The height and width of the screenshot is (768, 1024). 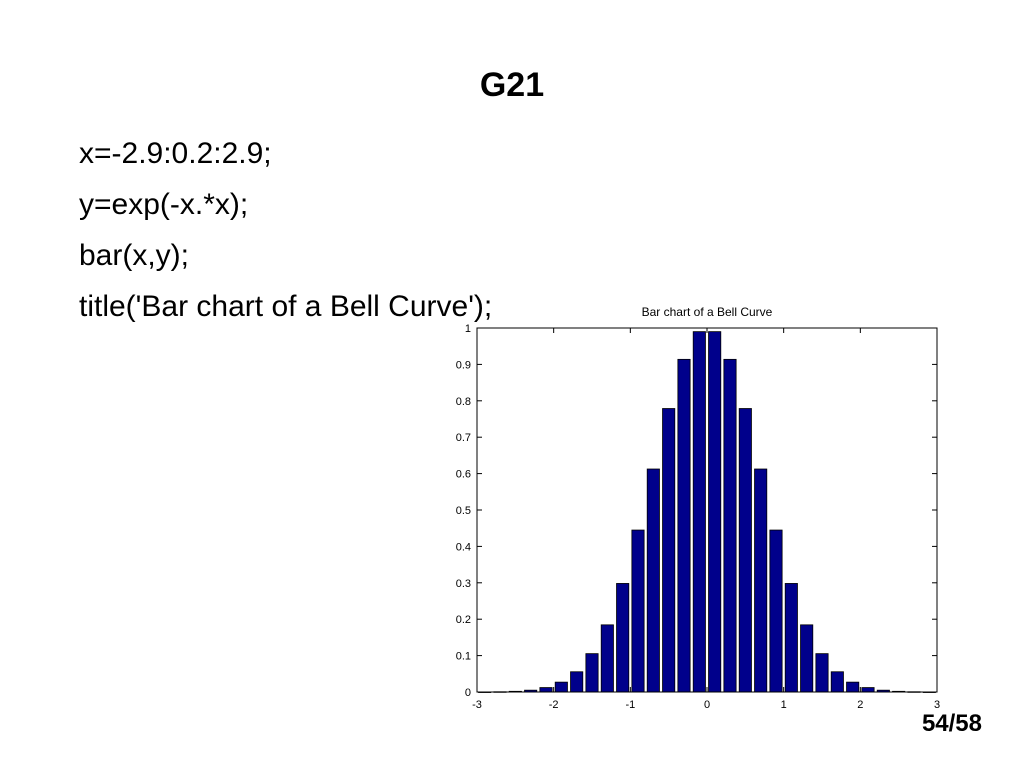 I want to click on code-line-1: x=-2.9:0.2:2.9;, so click(x=175, y=153).